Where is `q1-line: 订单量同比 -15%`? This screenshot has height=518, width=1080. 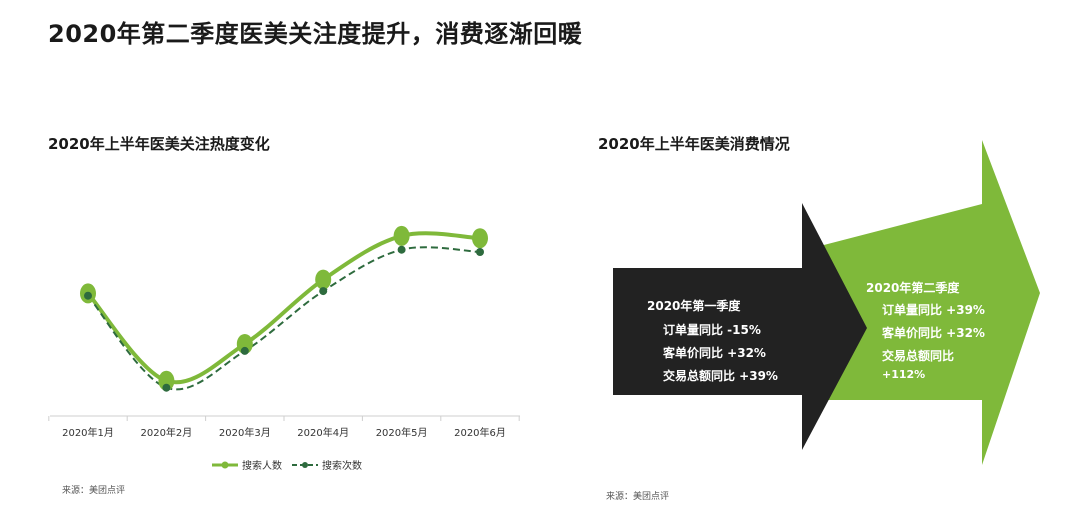
q1-line: 订单量同比 -15% is located at coordinates (712, 329).